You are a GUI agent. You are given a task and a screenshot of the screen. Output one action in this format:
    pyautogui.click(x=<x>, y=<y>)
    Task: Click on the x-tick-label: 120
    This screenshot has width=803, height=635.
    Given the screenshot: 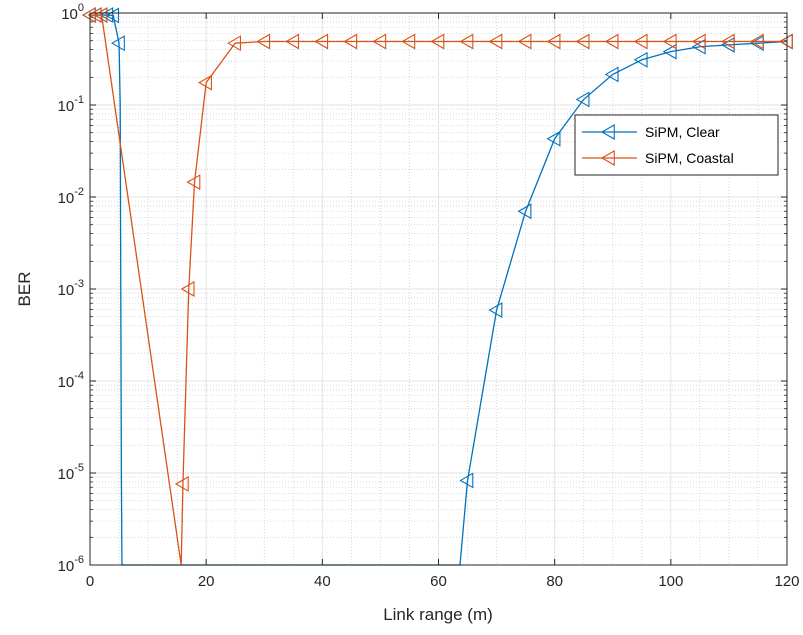 What is the action you would take?
    pyautogui.click(x=786, y=581)
    